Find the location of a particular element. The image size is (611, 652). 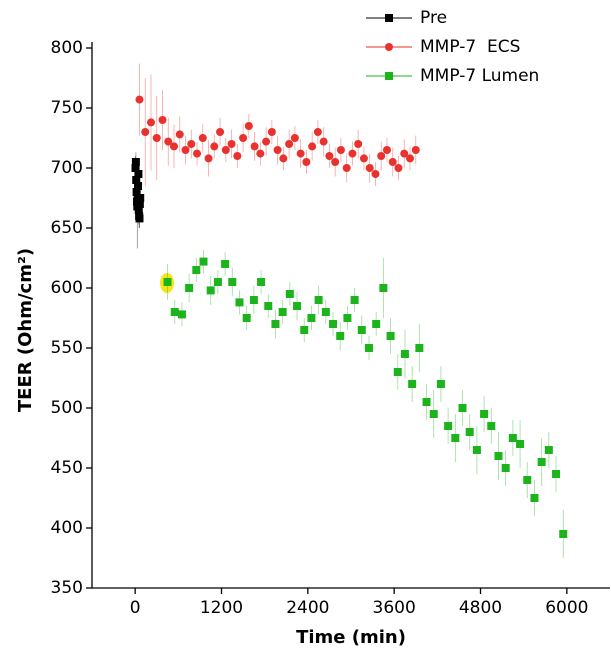

x-tick-label: 6000 is located at coordinates (566, 608).